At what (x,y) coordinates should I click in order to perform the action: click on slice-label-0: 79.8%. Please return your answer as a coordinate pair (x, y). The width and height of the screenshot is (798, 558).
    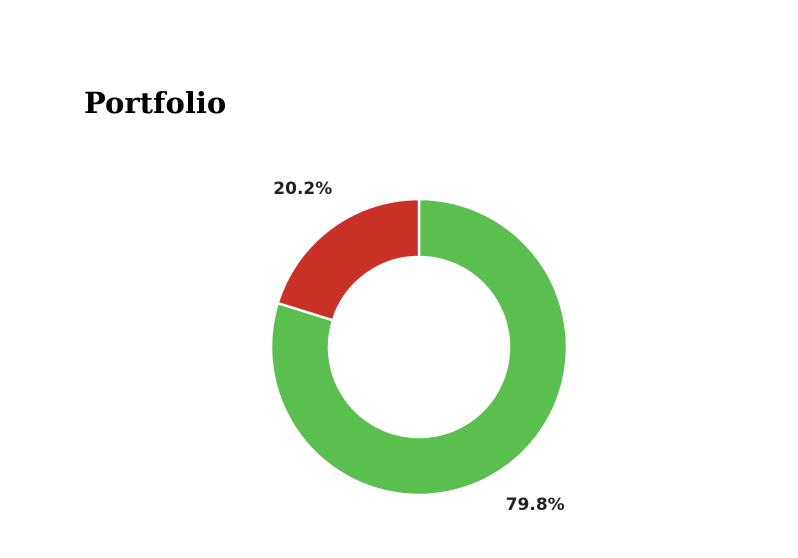
    Looking at the image, I should click on (535, 505).